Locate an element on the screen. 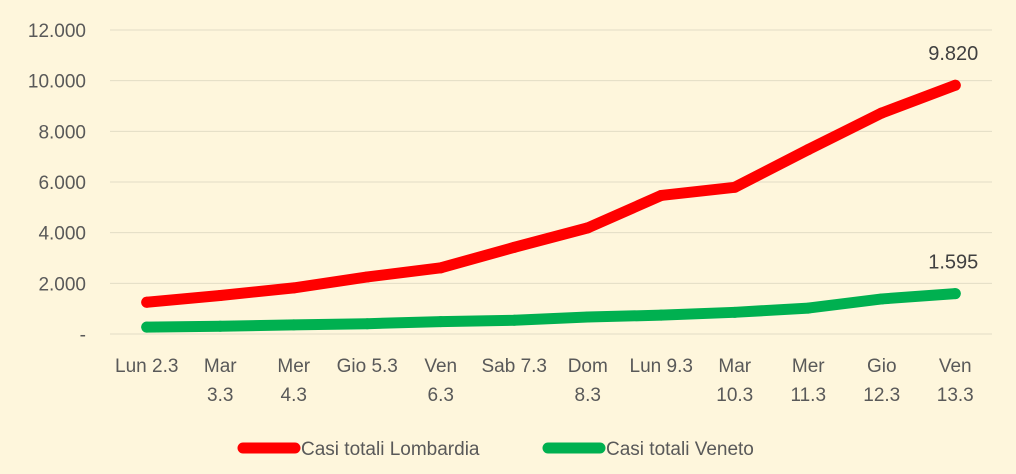  x-tick-label: Mer 11.3 is located at coordinates (808, 381).